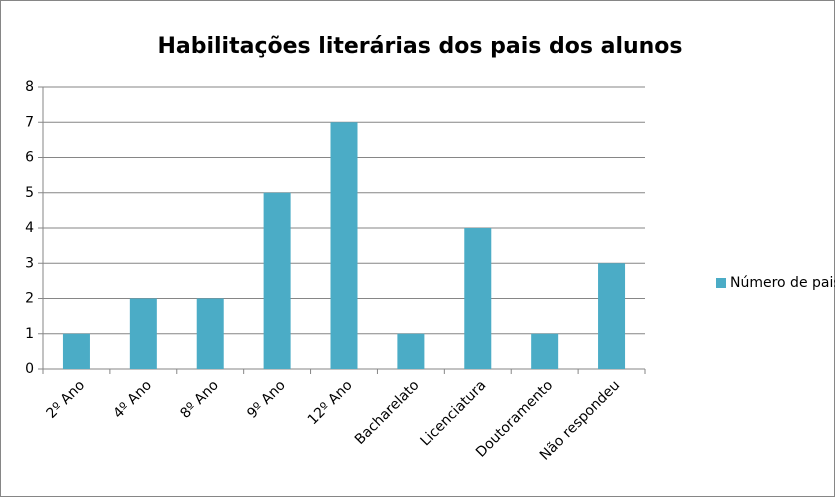 Image resolution: width=835 pixels, height=497 pixels. I want to click on y-tick-label: 6, so click(29, 158).